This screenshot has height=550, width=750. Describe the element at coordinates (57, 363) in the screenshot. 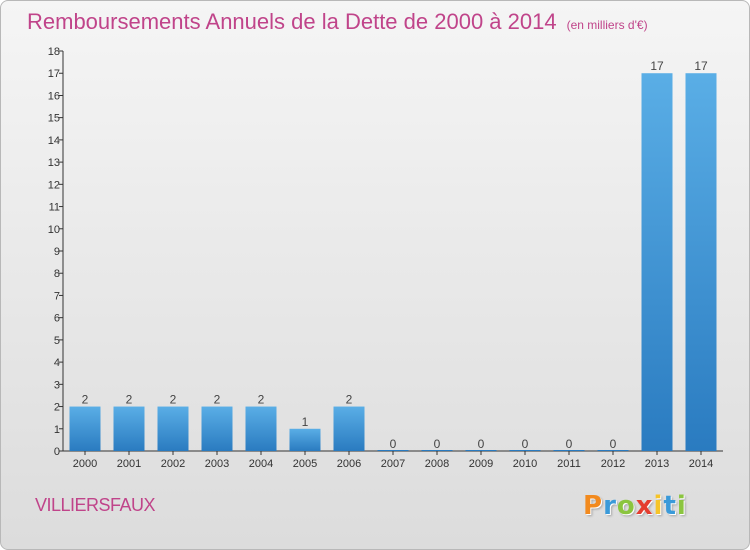

I see `y-tick-label: 4` at that location.